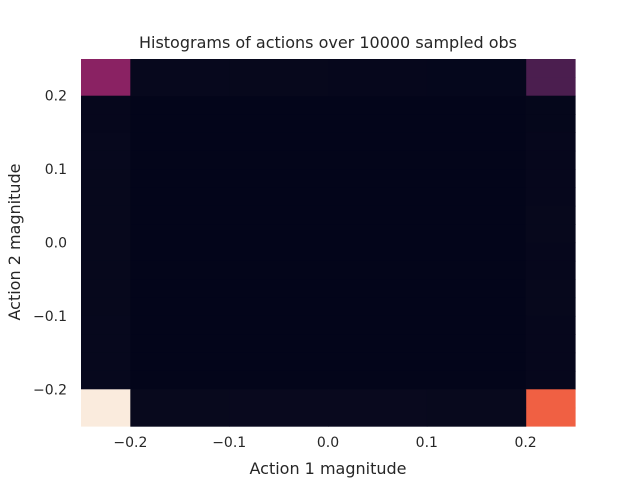  Describe the element at coordinates (56, 97) in the screenshot. I see `y-tick-label: 0.2` at that location.